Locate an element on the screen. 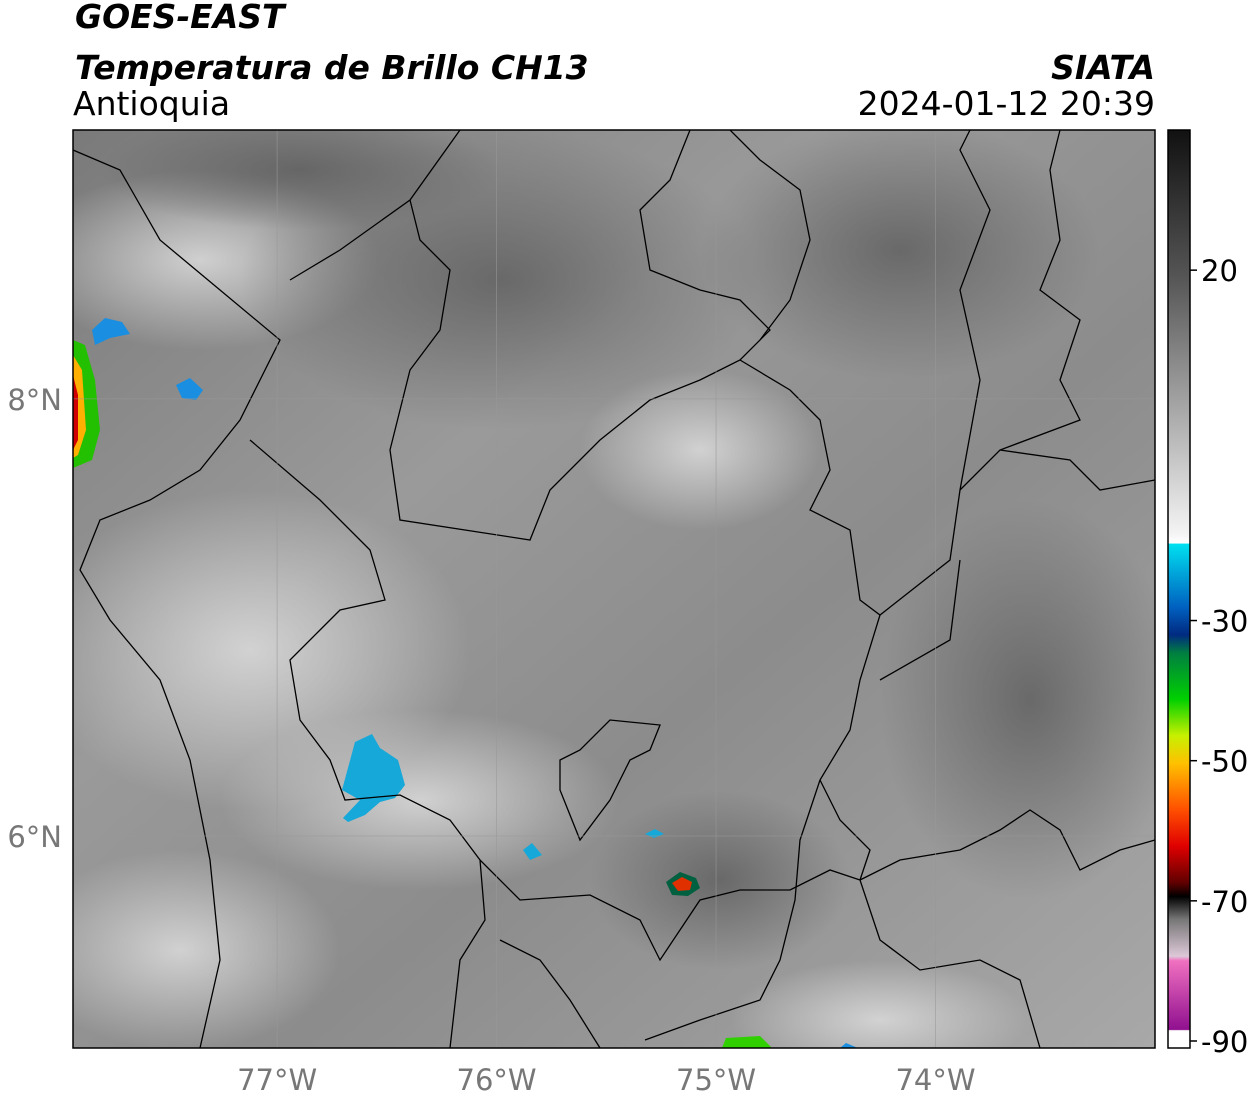  region: Antioquia is located at coordinates (151, 103).